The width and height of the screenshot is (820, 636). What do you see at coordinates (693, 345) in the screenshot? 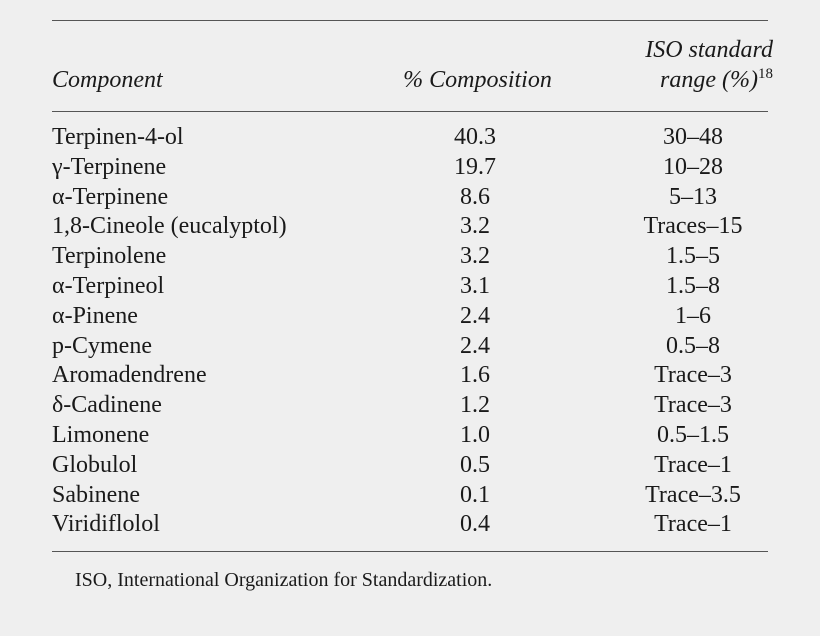
I see `iso-range-cell: 0.5–8` at bounding box center [693, 345].